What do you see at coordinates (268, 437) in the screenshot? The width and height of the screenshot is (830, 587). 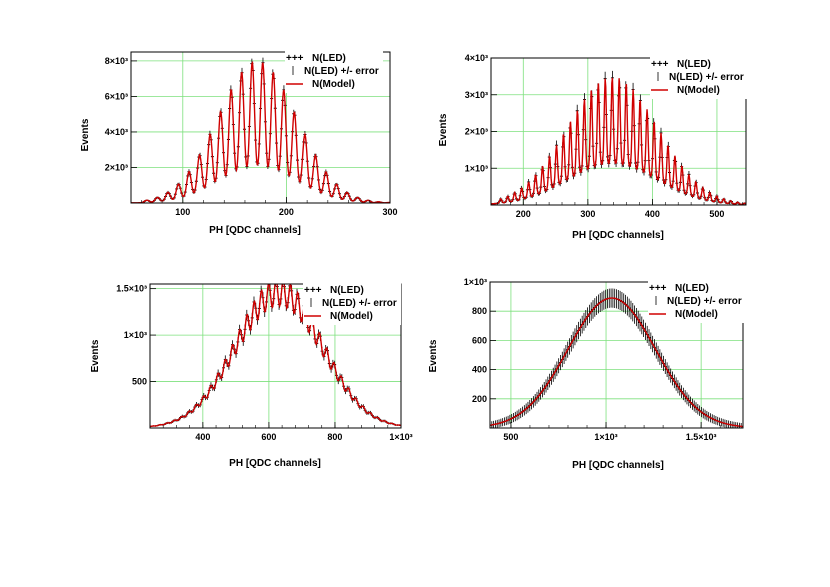 I see `x-tick-label: 600` at bounding box center [268, 437].